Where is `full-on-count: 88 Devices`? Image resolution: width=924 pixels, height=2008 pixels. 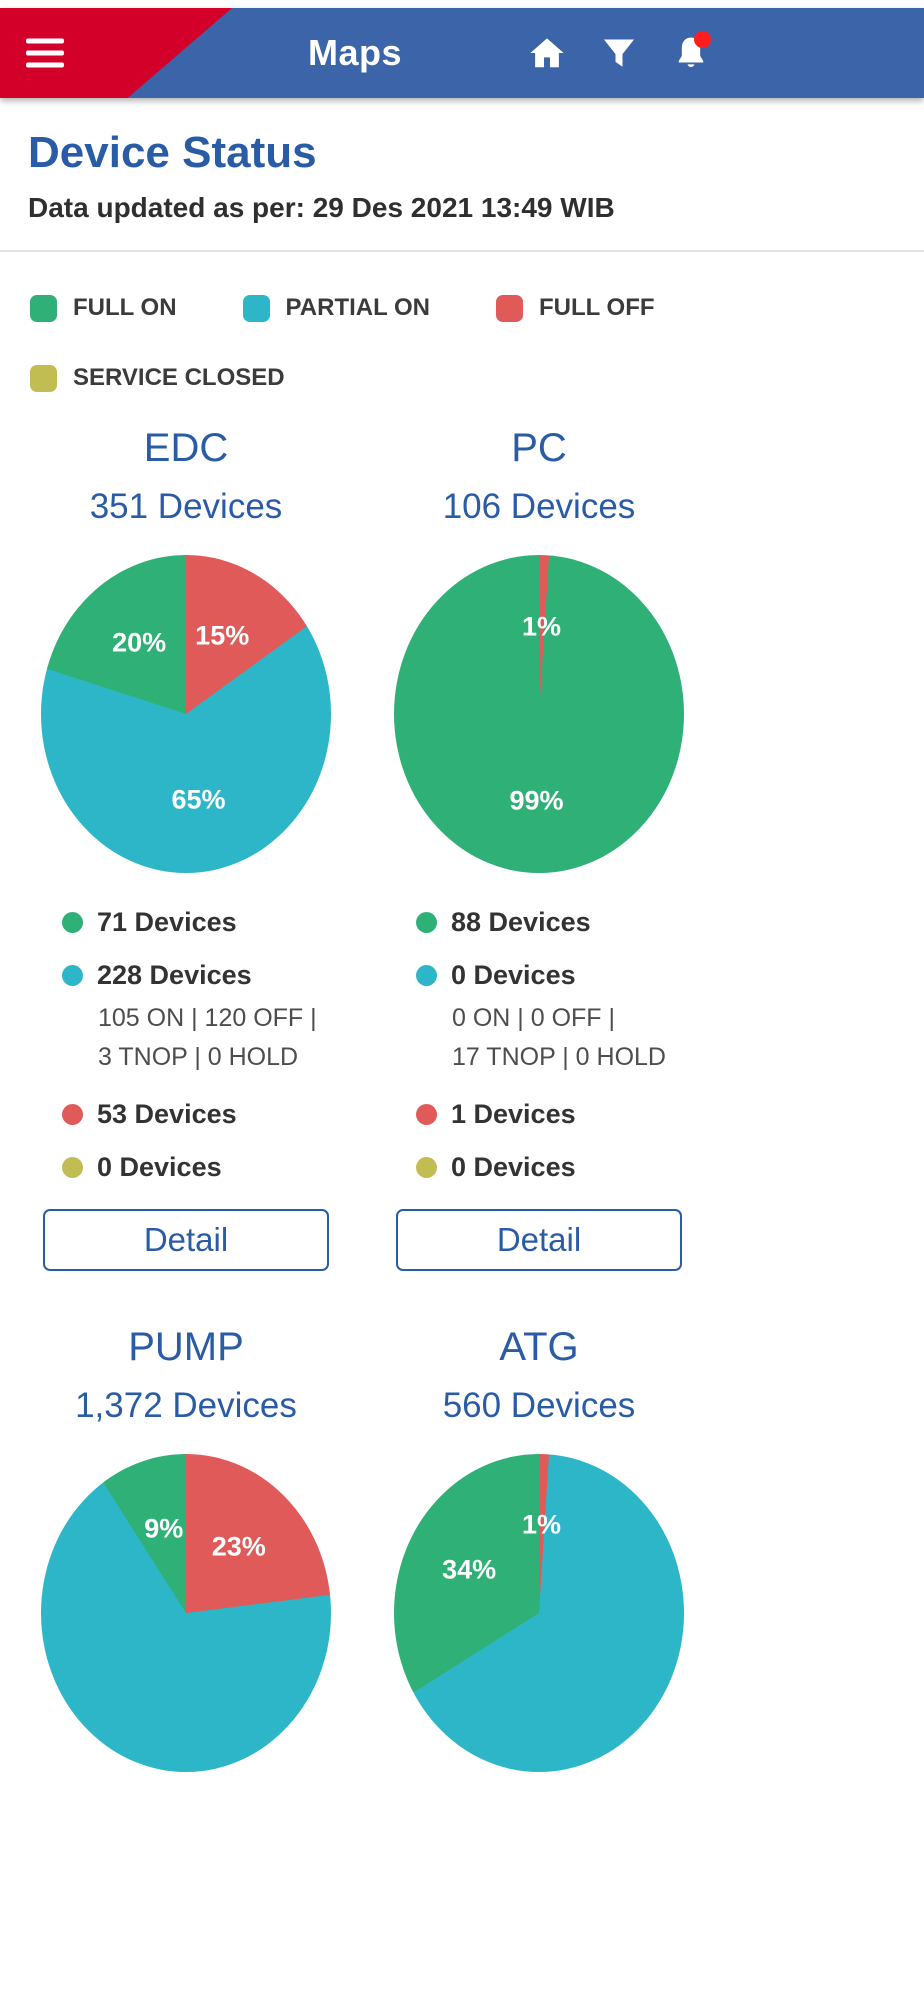 full-on-count: 88 Devices is located at coordinates (521, 922).